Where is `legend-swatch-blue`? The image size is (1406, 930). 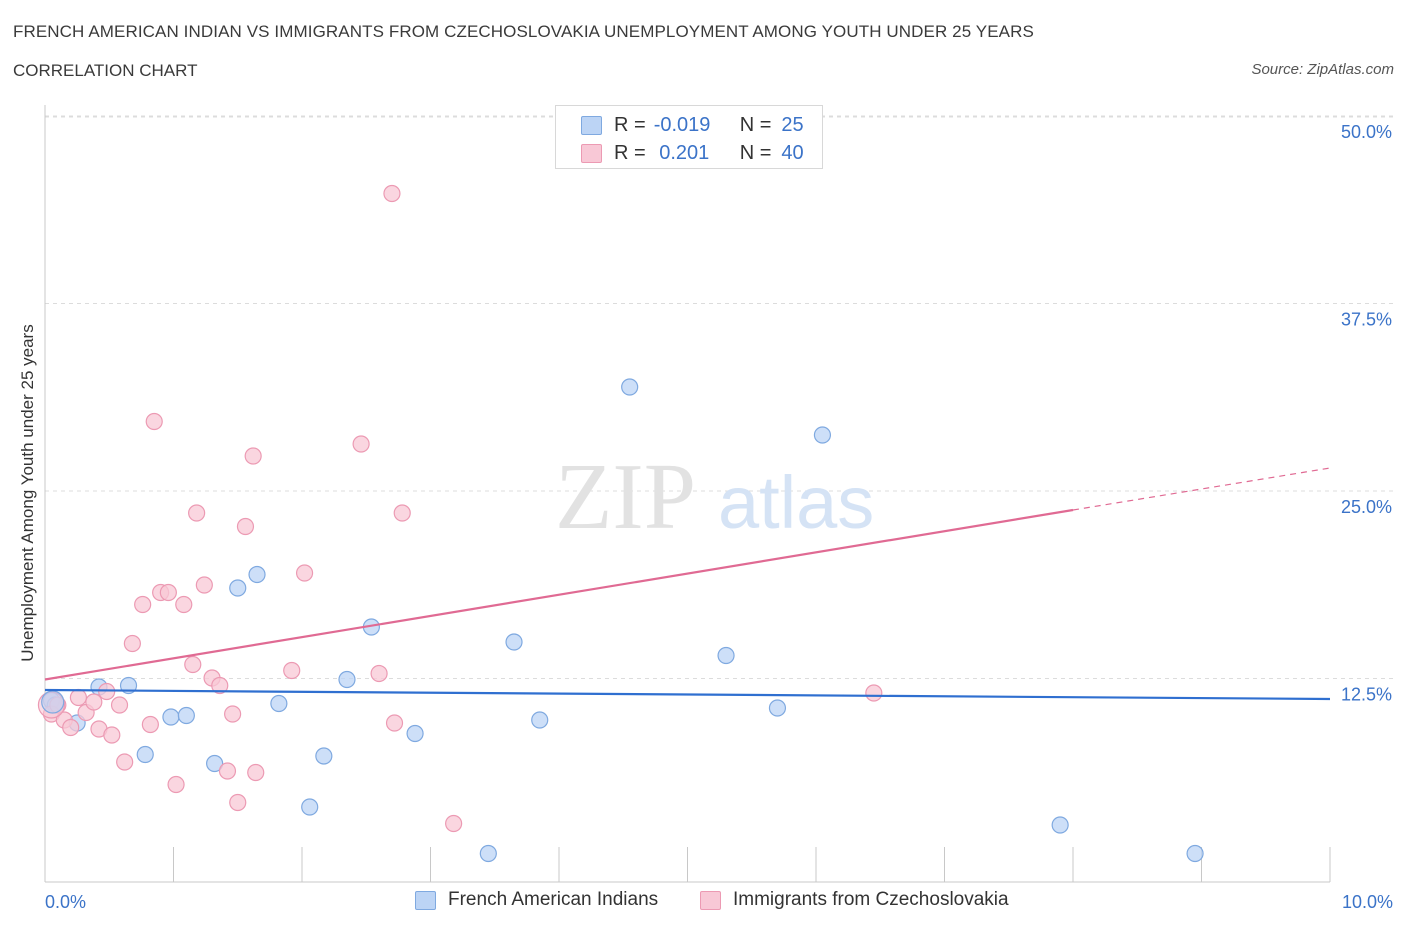
legend-swatch-blue is located at coordinates (425, 900).